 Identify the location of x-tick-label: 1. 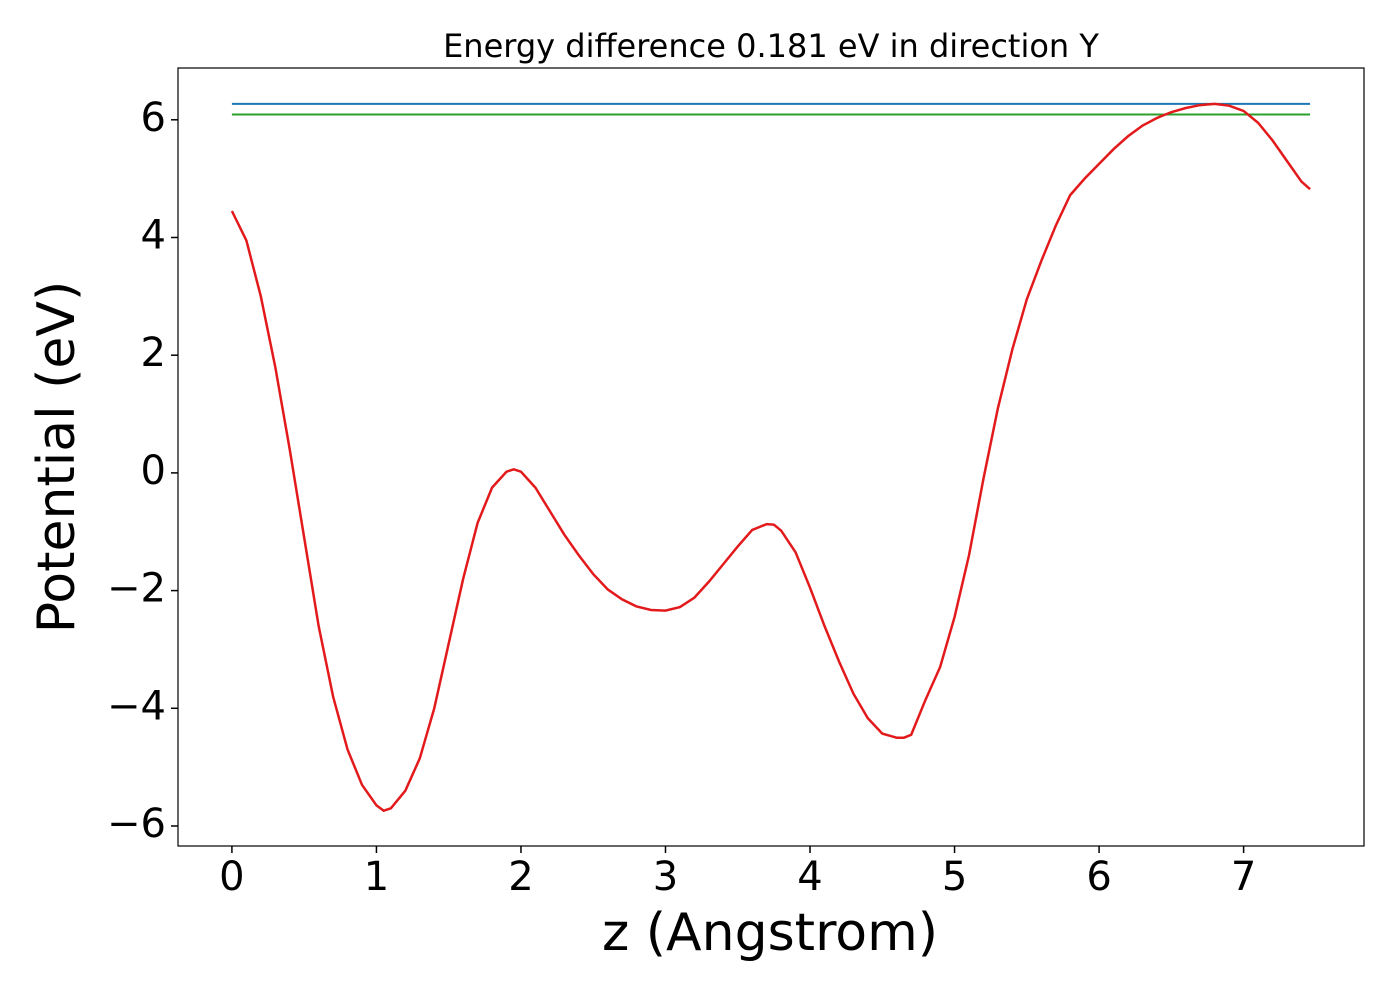
(376, 877).